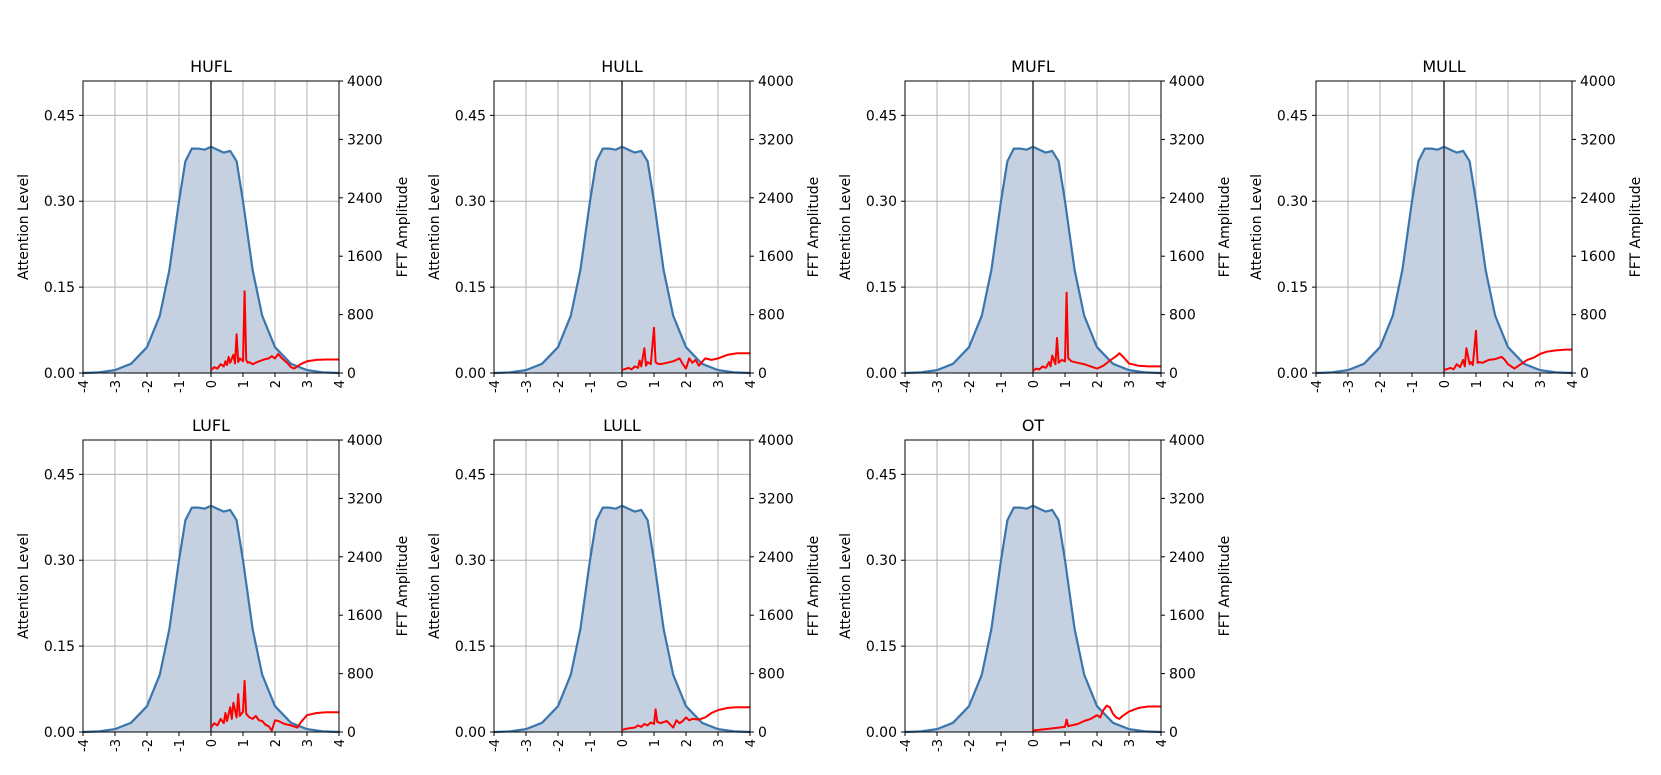 Image resolution: width=1661 pixels, height=775 pixels. What do you see at coordinates (622, 425) in the screenshot?
I see `subplot-title: LULL` at bounding box center [622, 425].